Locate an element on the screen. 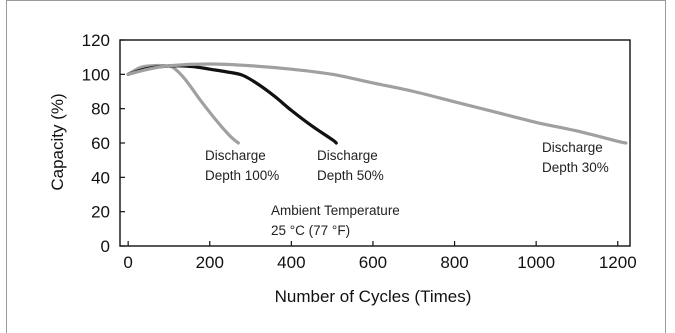  y-tick-label: 80 is located at coordinates (100, 109).